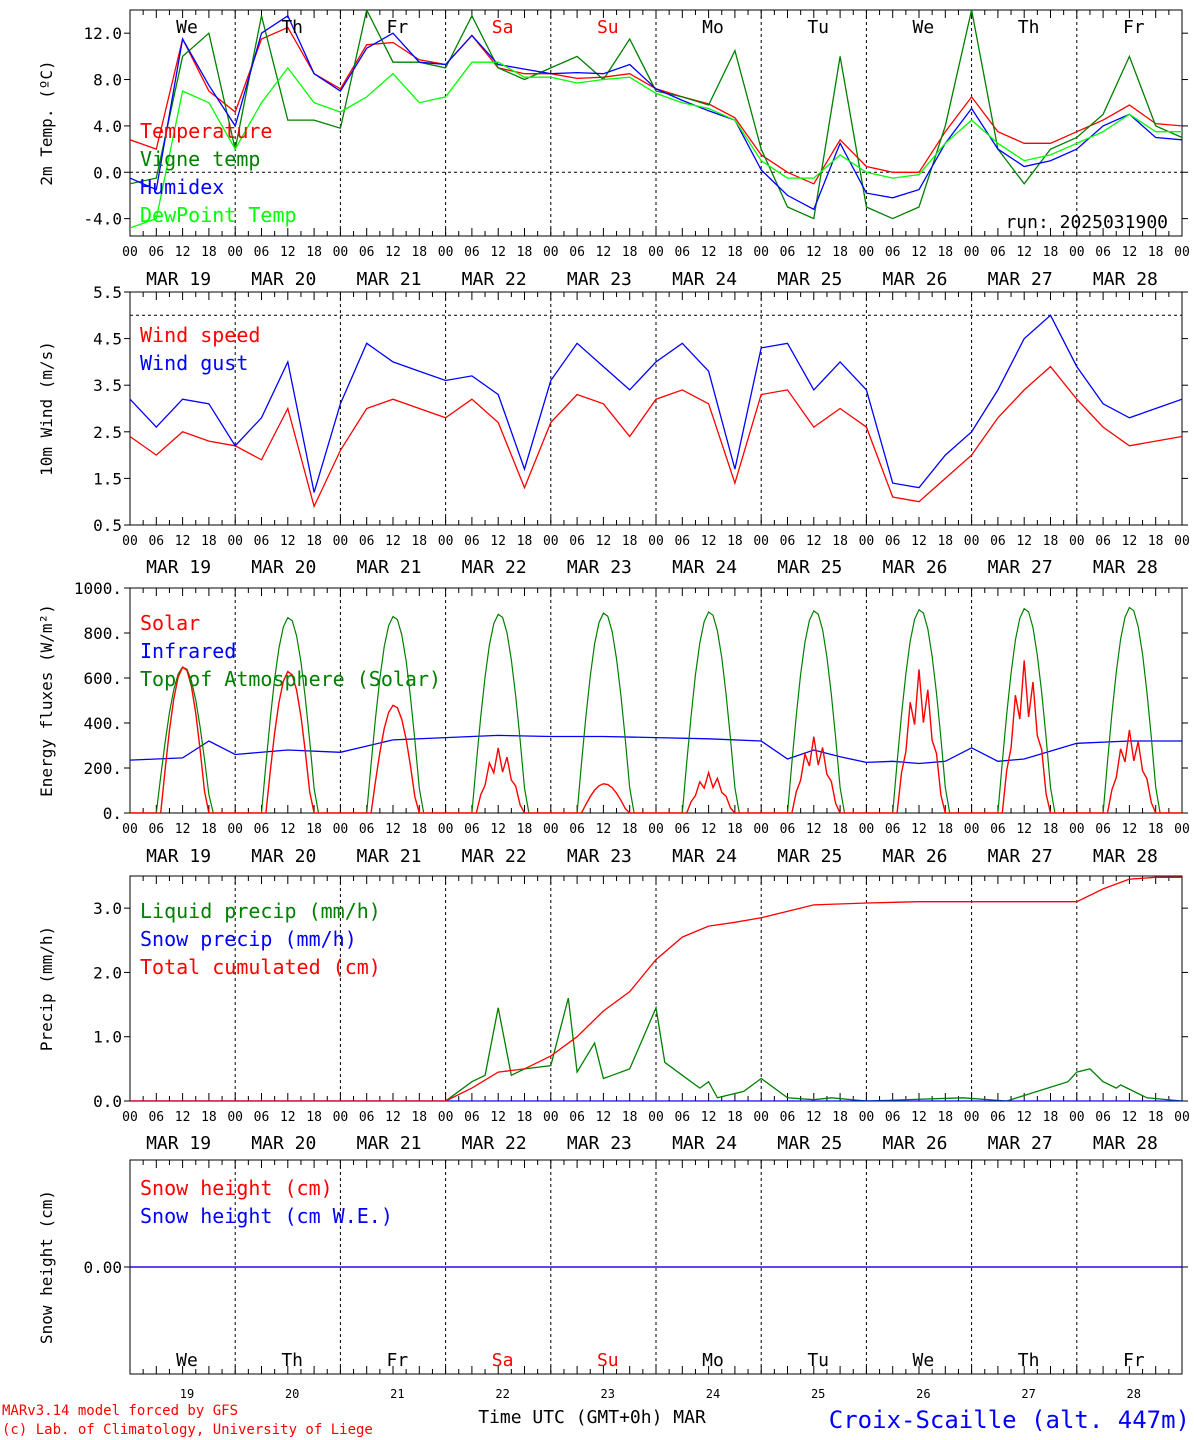 This screenshot has width=1194, height=1440. I want to click on day-number: 23, so click(608, 1394).